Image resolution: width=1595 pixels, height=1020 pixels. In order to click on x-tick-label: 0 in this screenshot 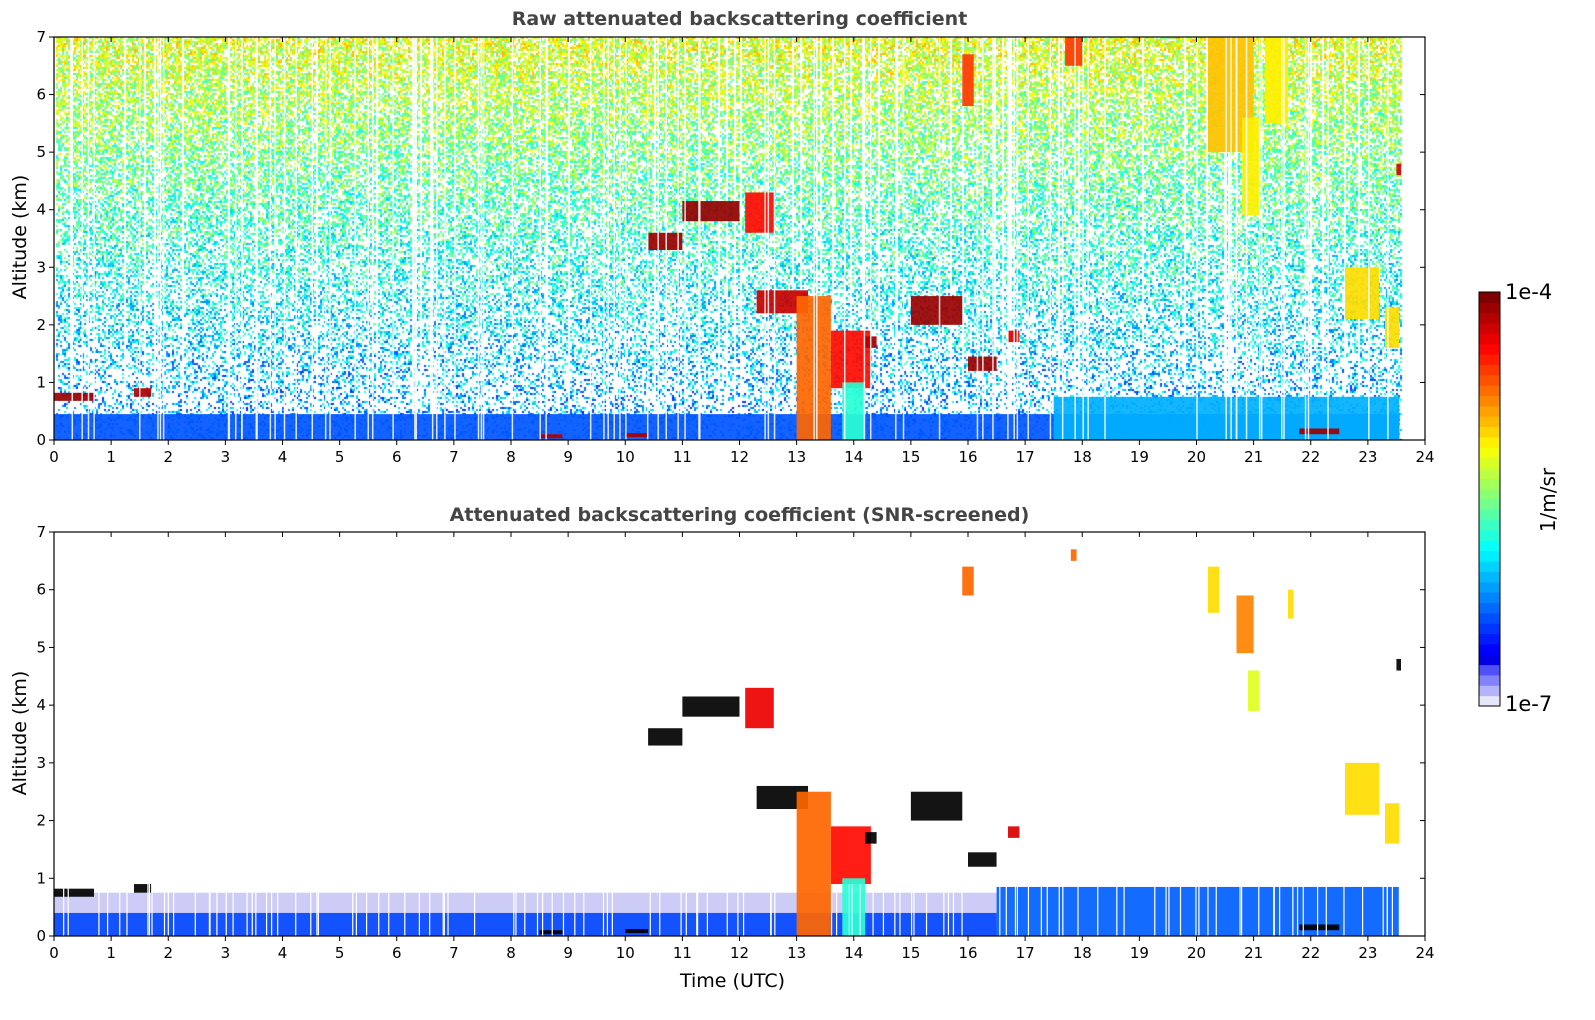, I will do `click(54, 953)`.